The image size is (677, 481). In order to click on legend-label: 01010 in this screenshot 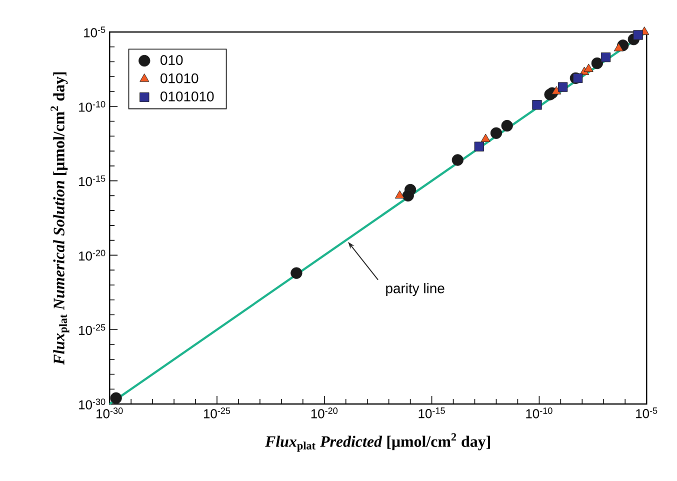, I will do `click(179, 78)`.